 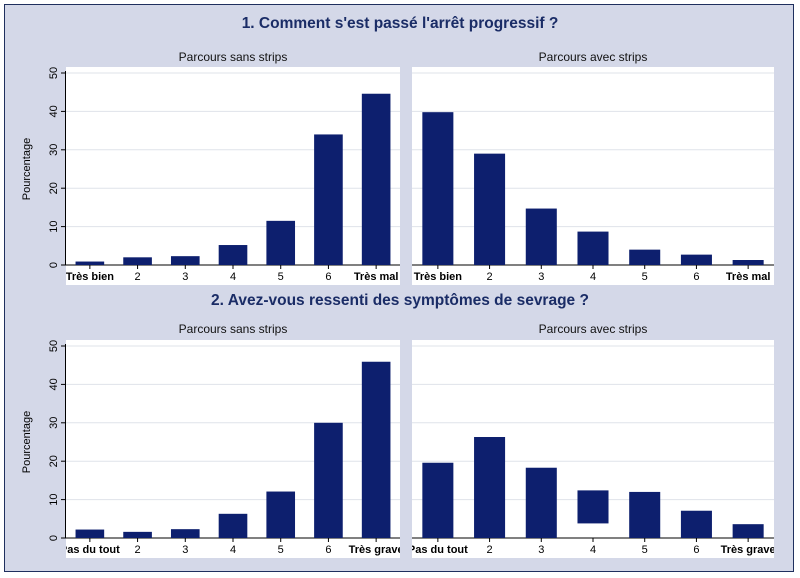 What do you see at coordinates (593, 329) in the screenshot?
I see `panel-4-title: Parcours avec strips` at bounding box center [593, 329].